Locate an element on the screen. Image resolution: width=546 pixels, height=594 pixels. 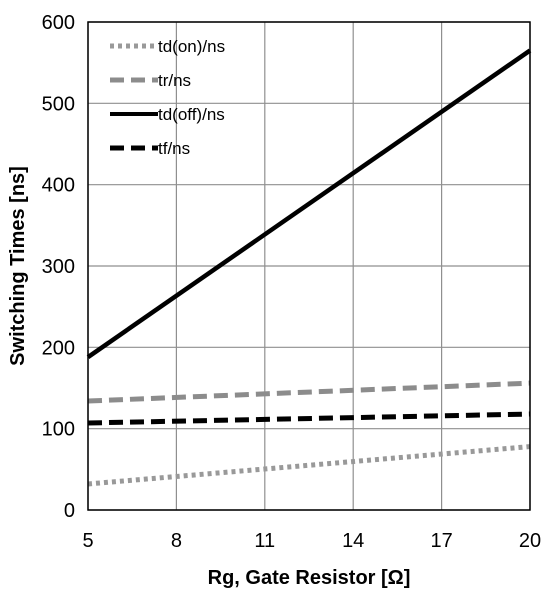
x-tick-label: 11 is located at coordinates (264, 541).